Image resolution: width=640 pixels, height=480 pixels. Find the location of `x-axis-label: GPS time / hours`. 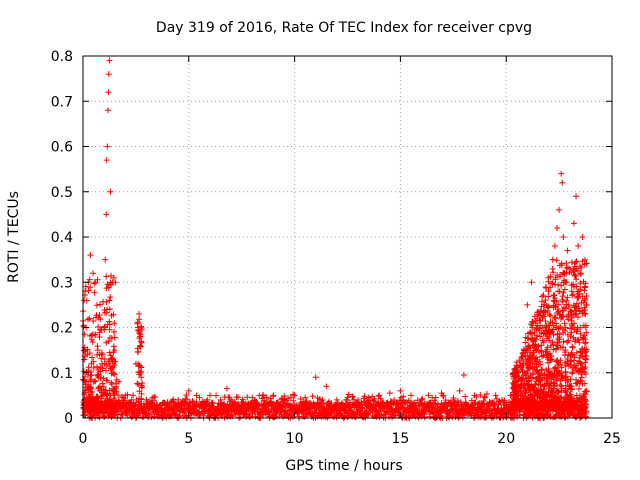

x-axis-label: GPS time / hours is located at coordinates (343, 466).